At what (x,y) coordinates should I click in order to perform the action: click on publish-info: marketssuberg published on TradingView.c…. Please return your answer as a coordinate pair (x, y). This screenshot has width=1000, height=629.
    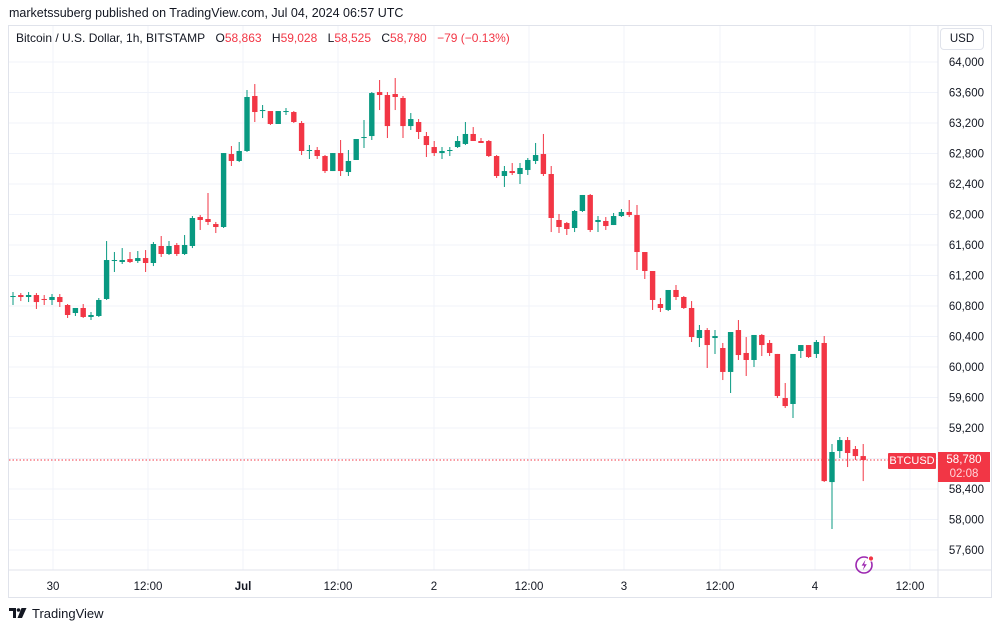
    Looking at the image, I should click on (206, 13).